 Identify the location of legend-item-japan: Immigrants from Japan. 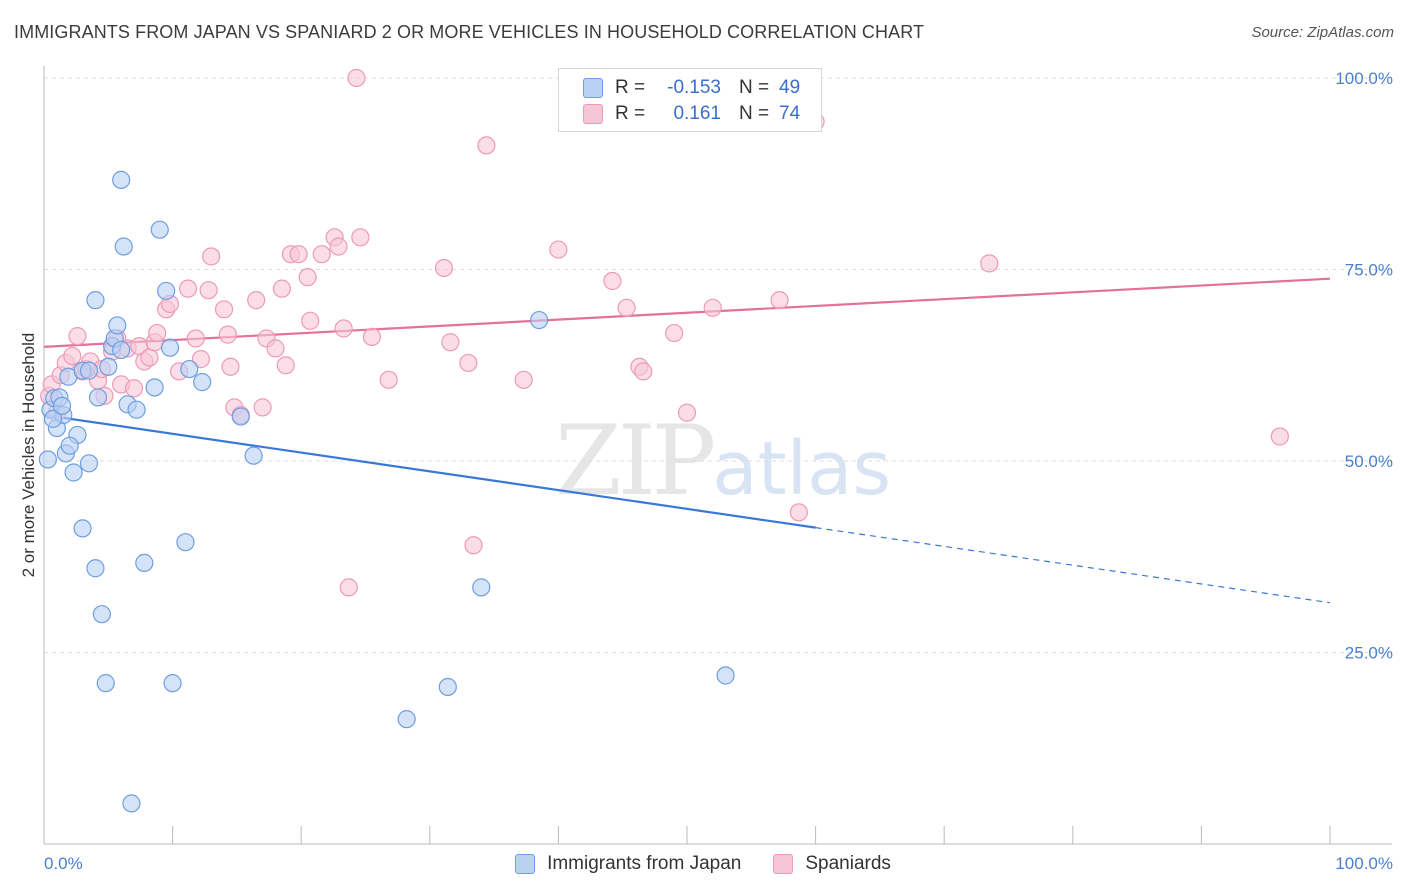
(628, 864).